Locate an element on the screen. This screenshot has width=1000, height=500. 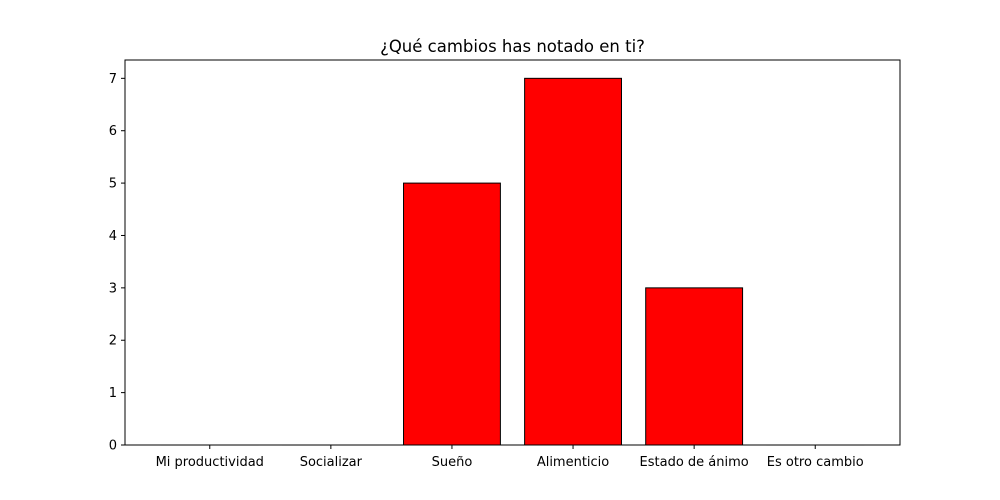
y-tick-label-1: 1 is located at coordinates (113, 393).